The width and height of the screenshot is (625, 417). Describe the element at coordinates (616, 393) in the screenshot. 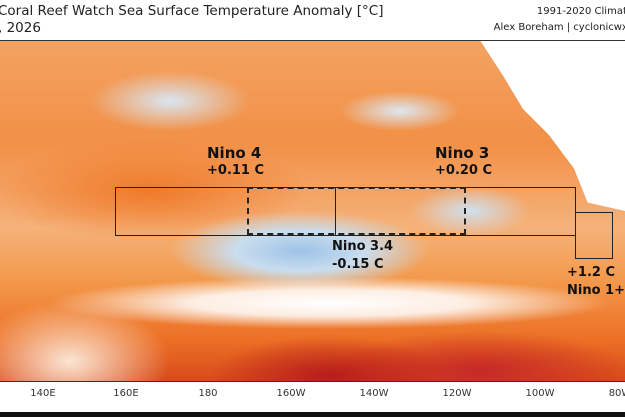

I see `x-tick: 80W` at that location.